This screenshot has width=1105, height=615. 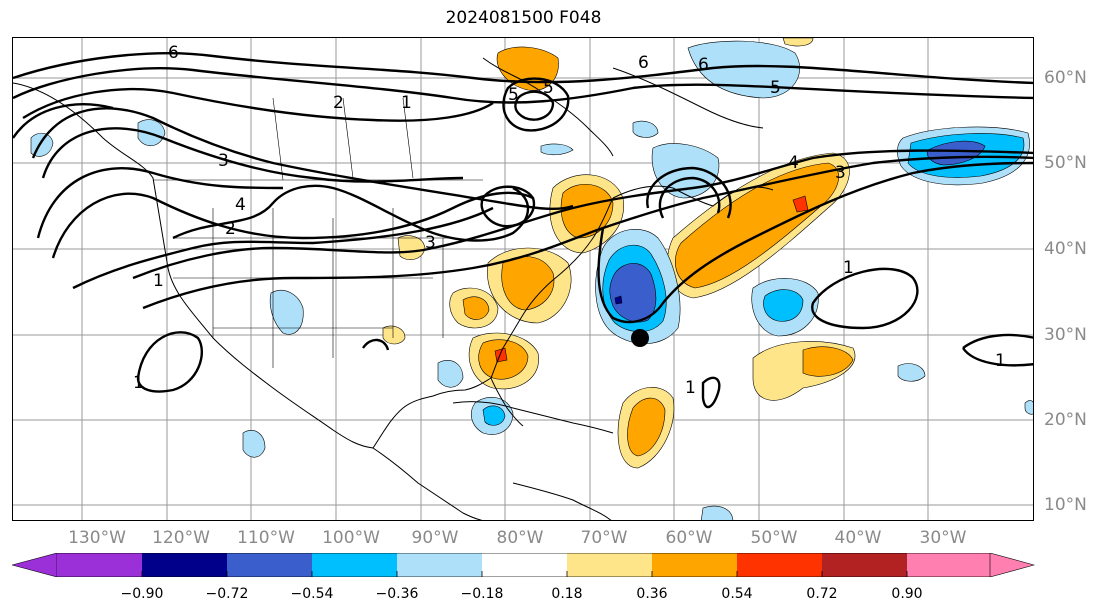 I want to click on colorbar-arrow-high, so click(x=1012, y=565).